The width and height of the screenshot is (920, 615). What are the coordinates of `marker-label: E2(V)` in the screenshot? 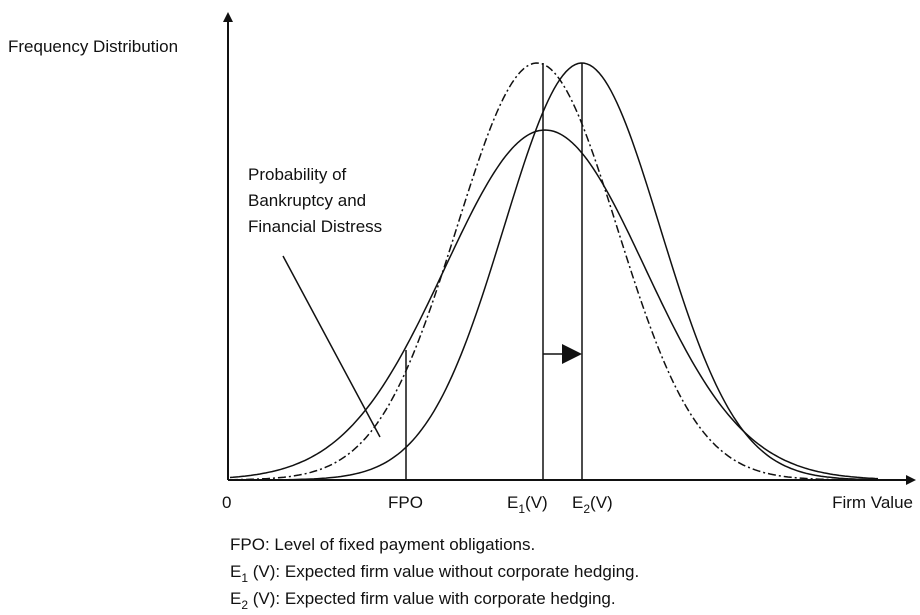 It's located at (592, 504).